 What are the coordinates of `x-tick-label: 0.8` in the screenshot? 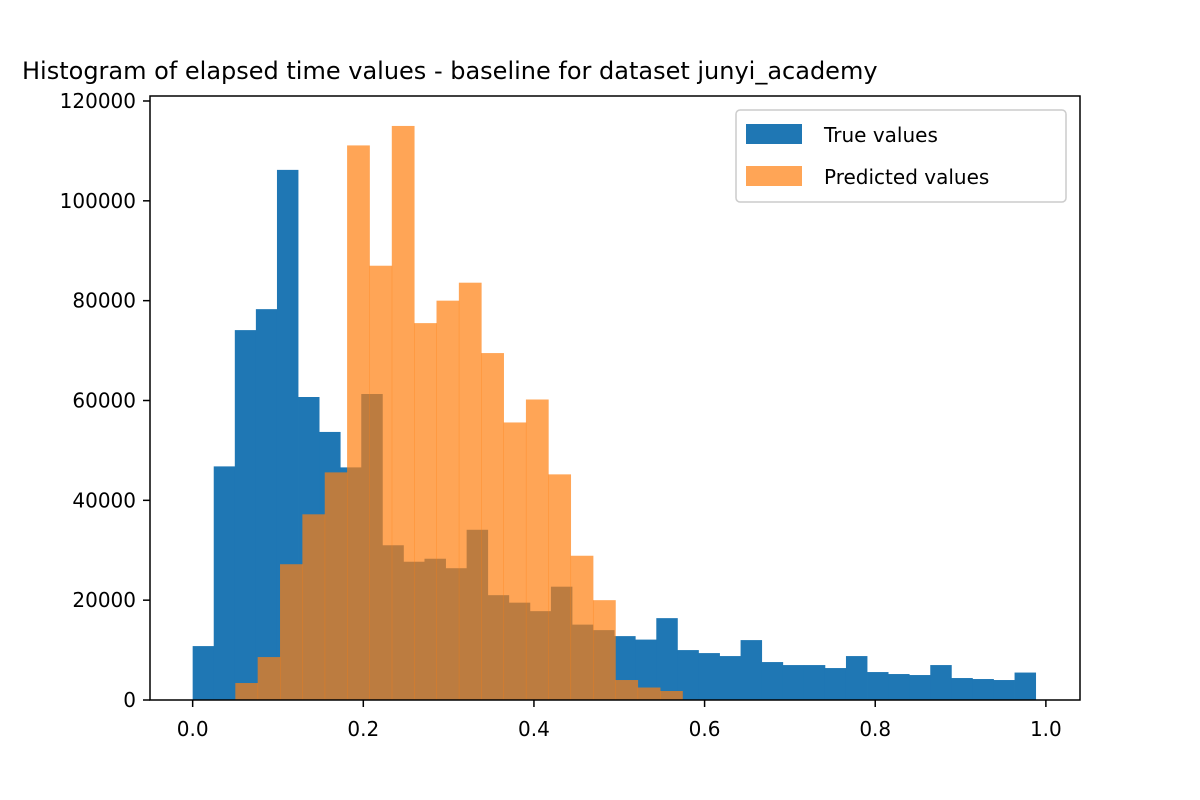 It's located at (875, 729).